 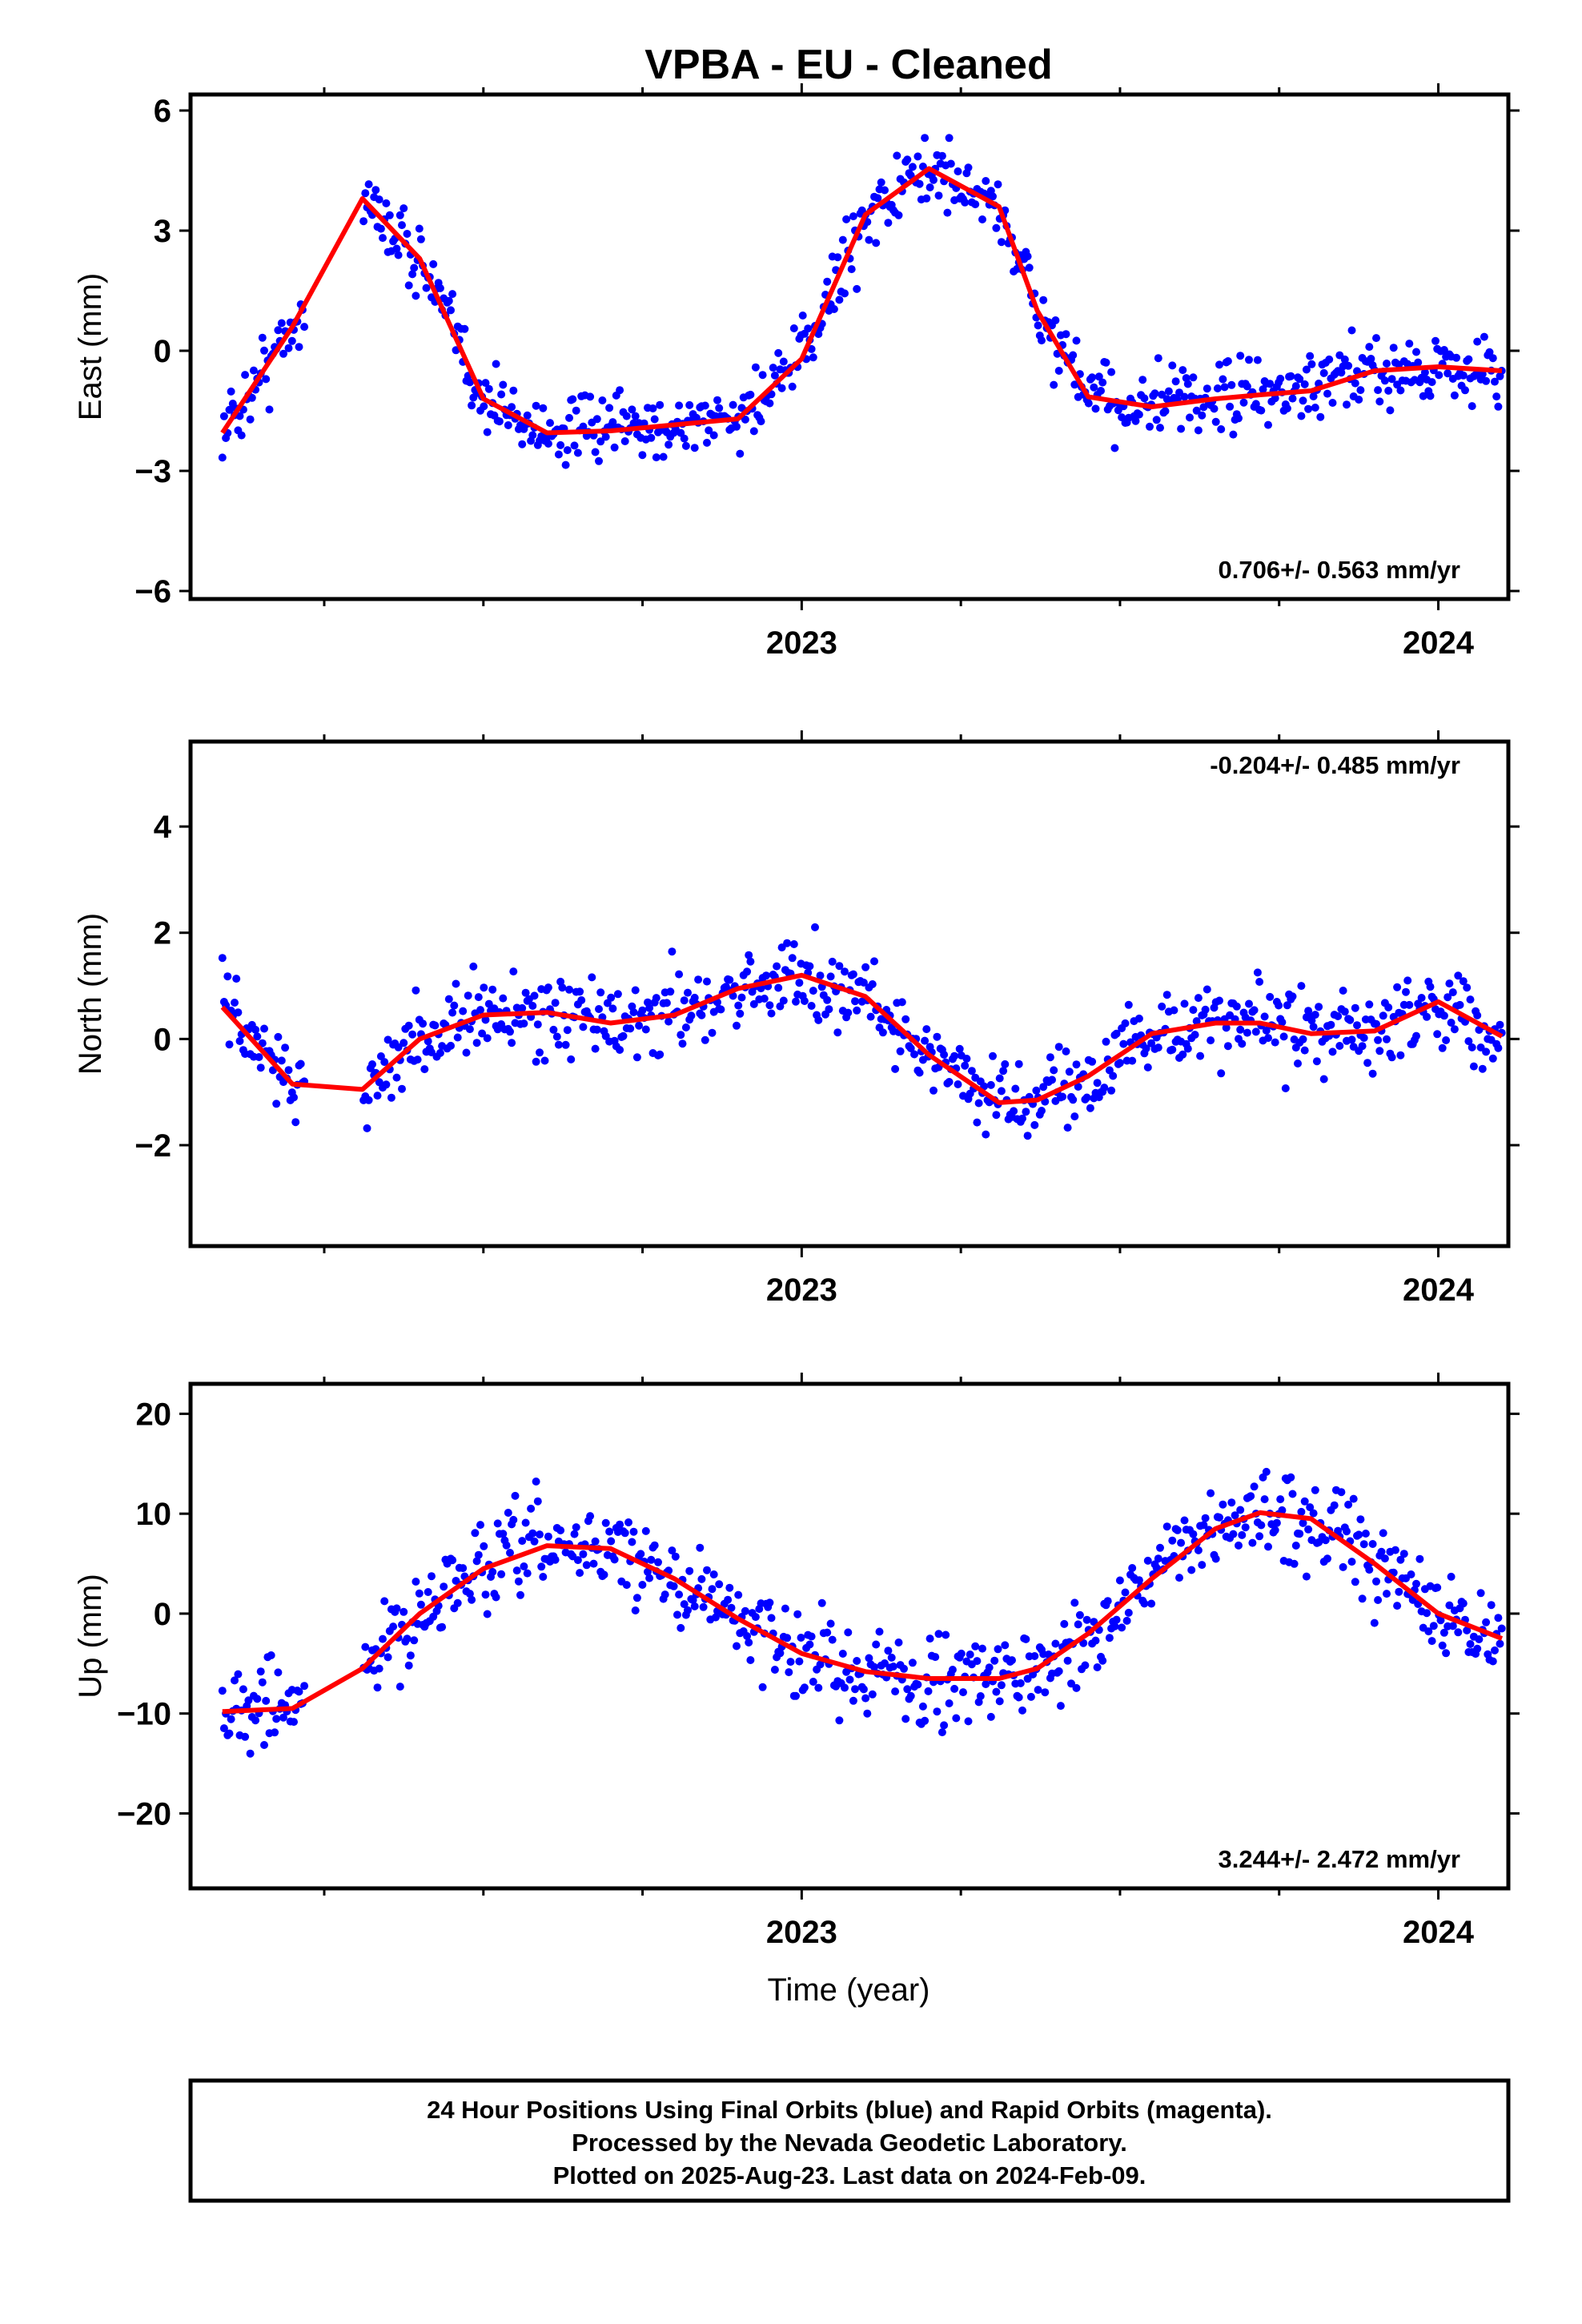 I want to click on footer-box, so click(x=849, y=2140).